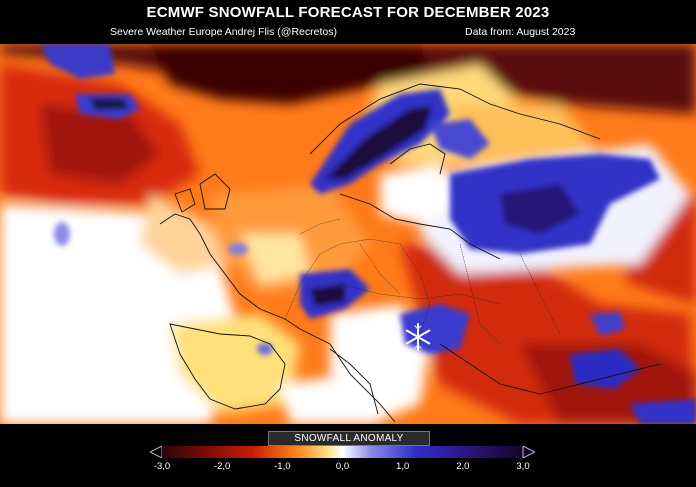 The height and width of the screenshot is (487, 696). What do you see at coordinates (418, 337) in the screenshot?
I see `snowflake-icon` at bounding box center [418, 337].